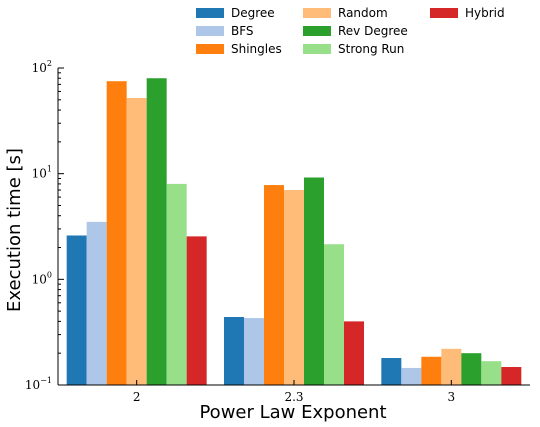 The image size is (540, 427). I want to click on legend-label: BFS, so click(242, 31).